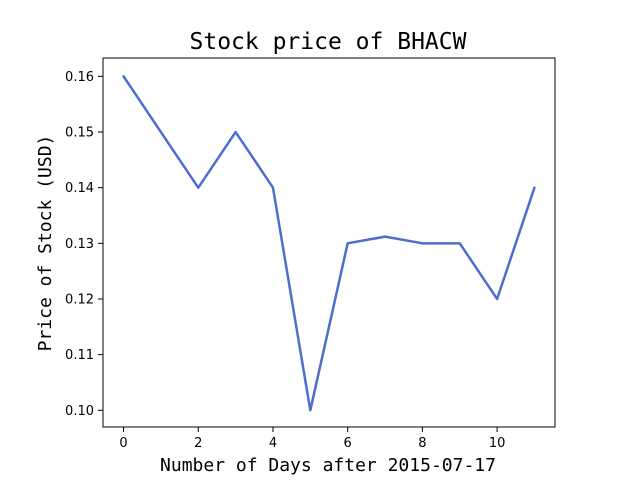  What do you see at coordinates (422, 443) in the screenshot?
I see `x-tick-label: 8` at bounding box center [422, 443].